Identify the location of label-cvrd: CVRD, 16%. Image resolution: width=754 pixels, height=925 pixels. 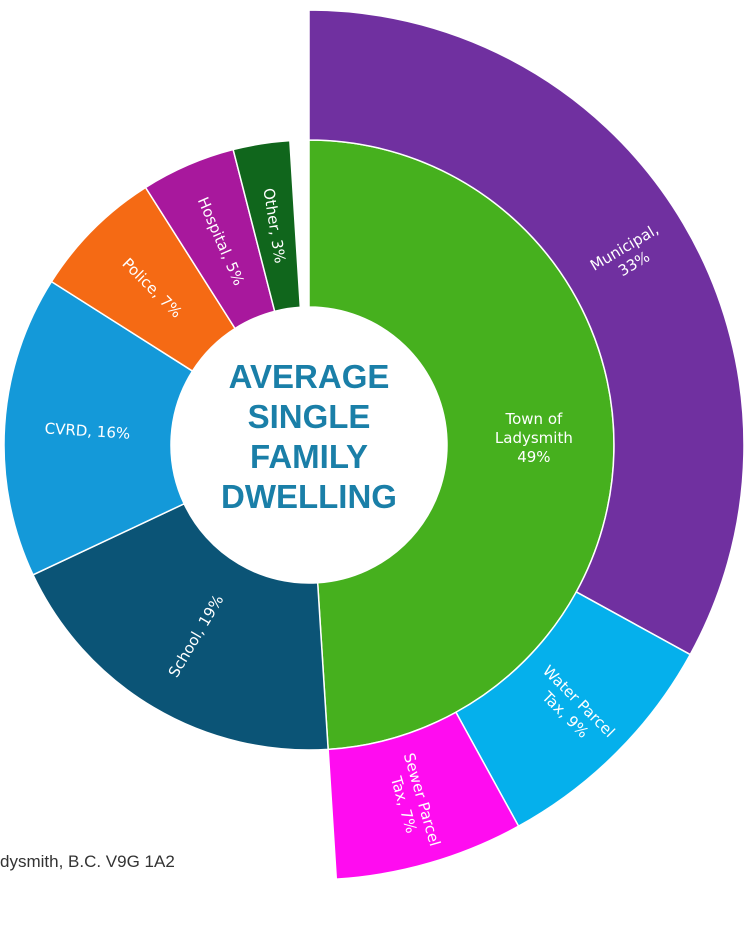
(87, 430).